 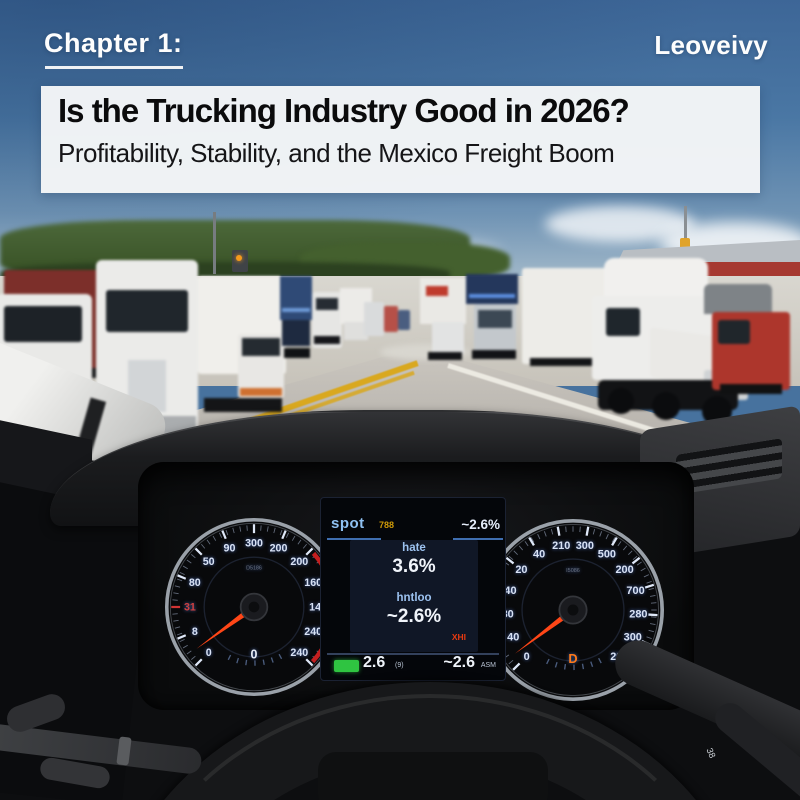 What do you see at coordinates (458, 637) in the screenshot?
I see `warning-code: XHI` at bounding box center [458, 637].